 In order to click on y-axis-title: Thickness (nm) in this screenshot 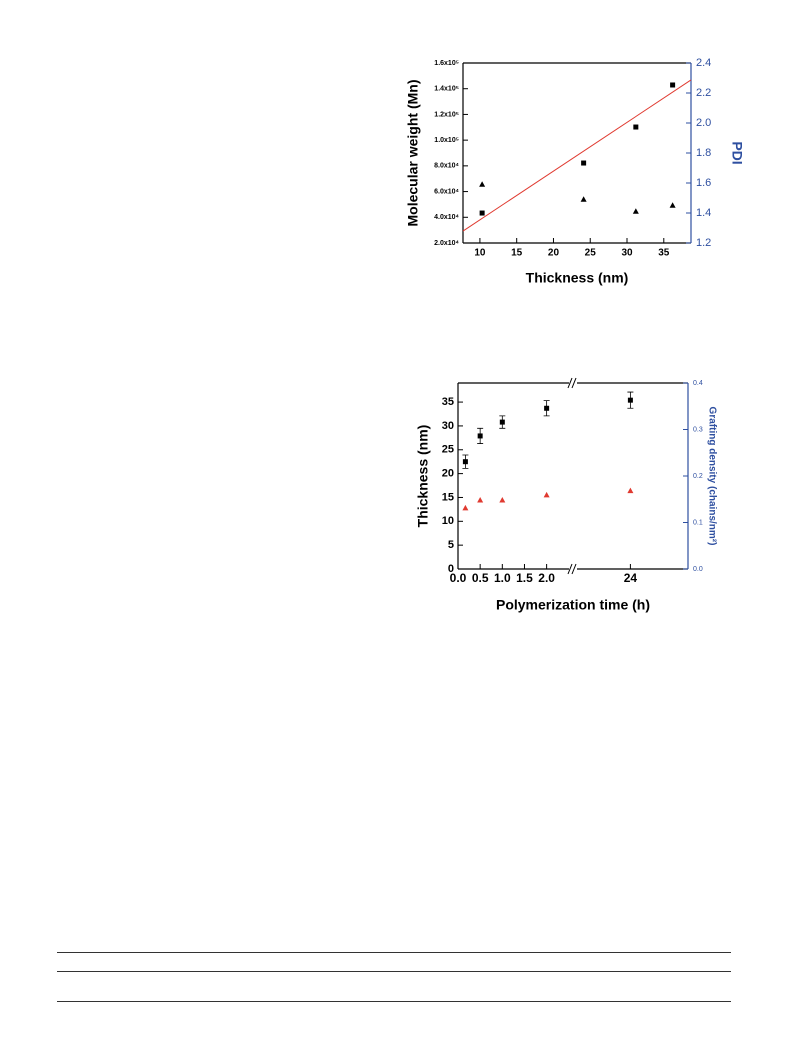, I will do `click(423, 476)`.